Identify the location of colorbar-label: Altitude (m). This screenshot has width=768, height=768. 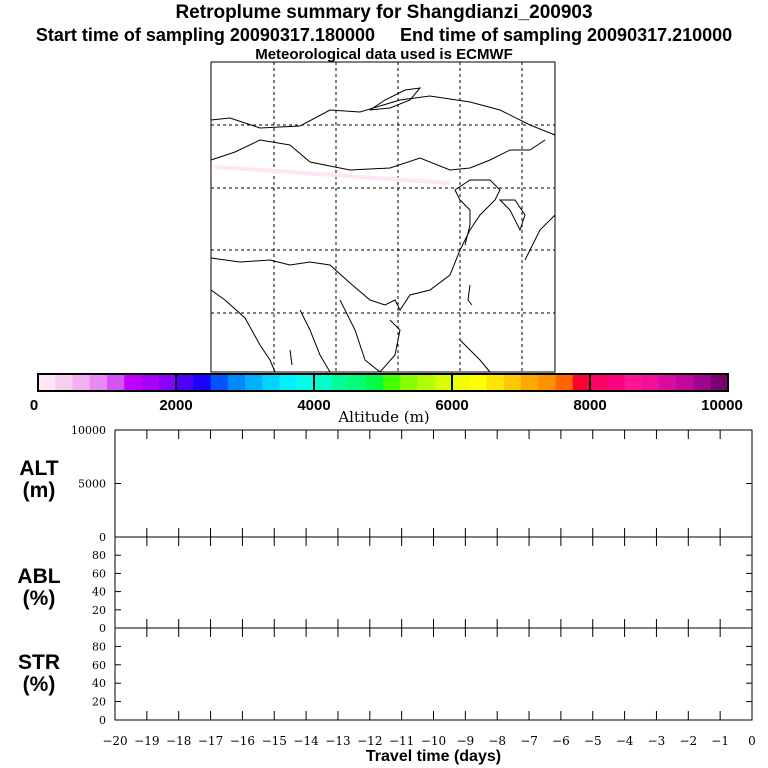
(384, 417).